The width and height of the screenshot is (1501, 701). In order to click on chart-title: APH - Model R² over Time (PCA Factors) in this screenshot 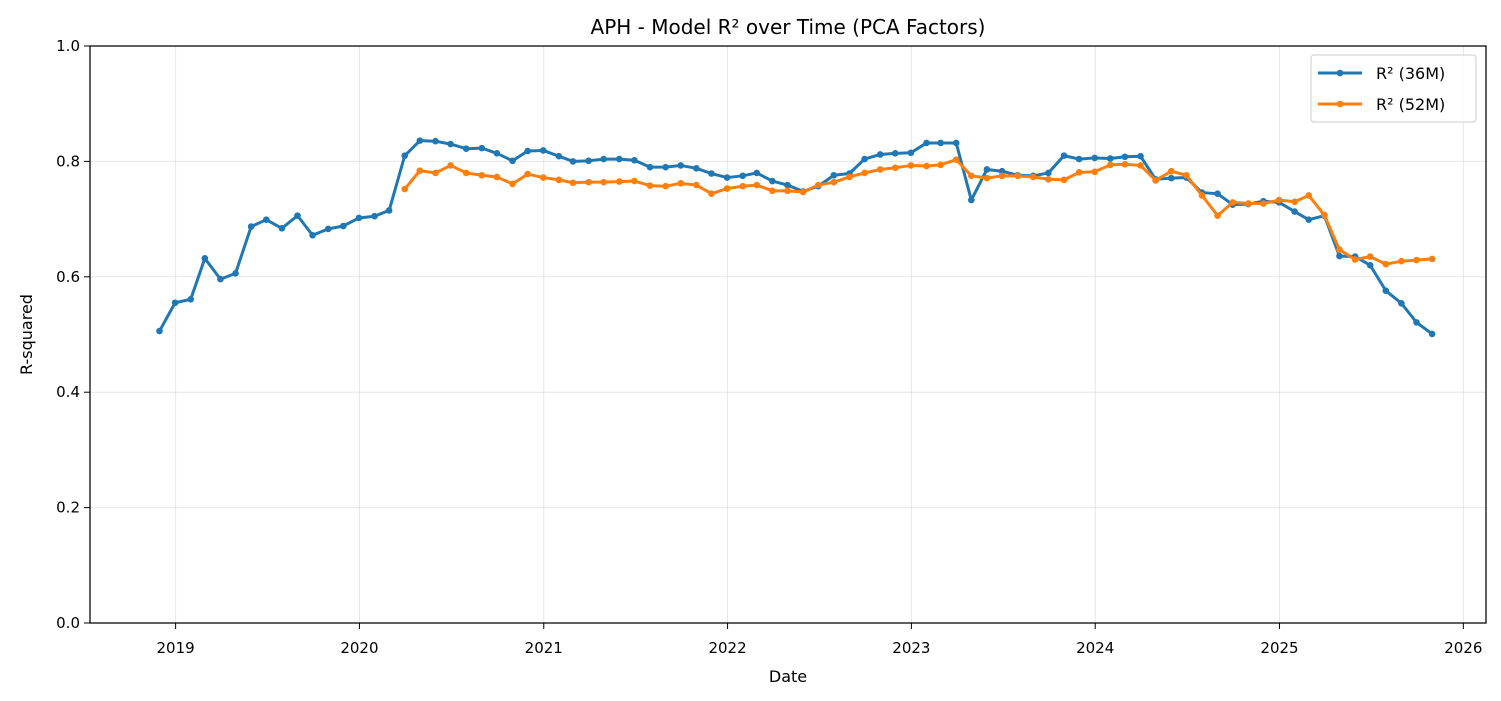, I will do `click(788, 27)`.